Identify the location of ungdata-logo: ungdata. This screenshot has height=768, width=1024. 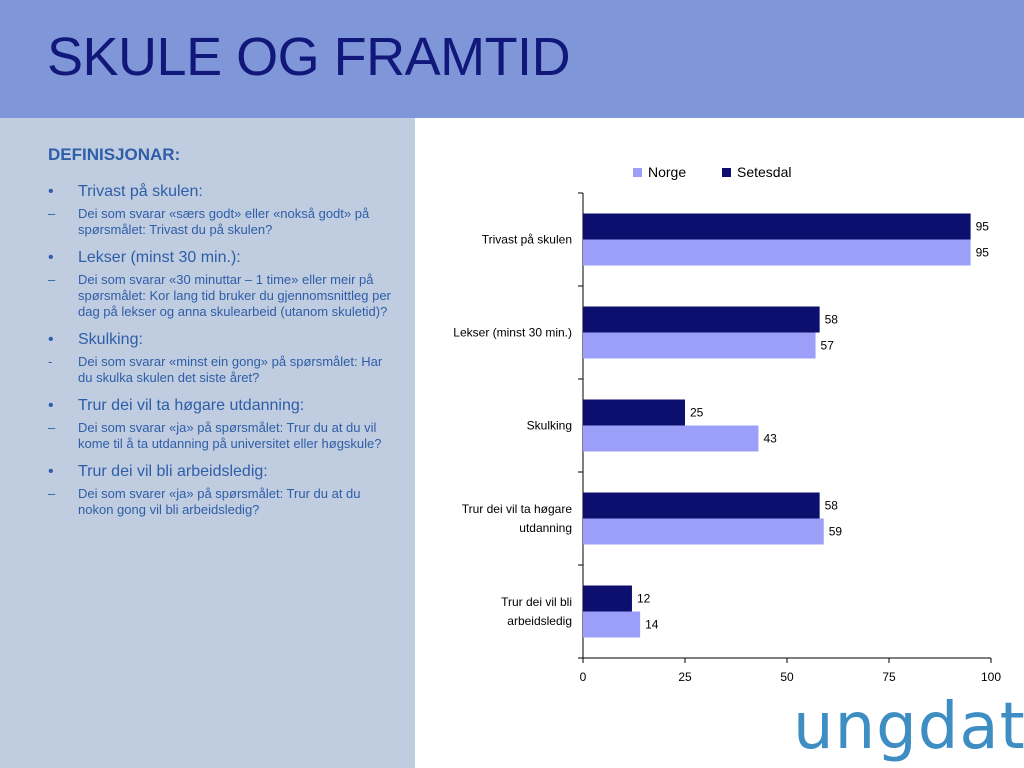
(908, 727).